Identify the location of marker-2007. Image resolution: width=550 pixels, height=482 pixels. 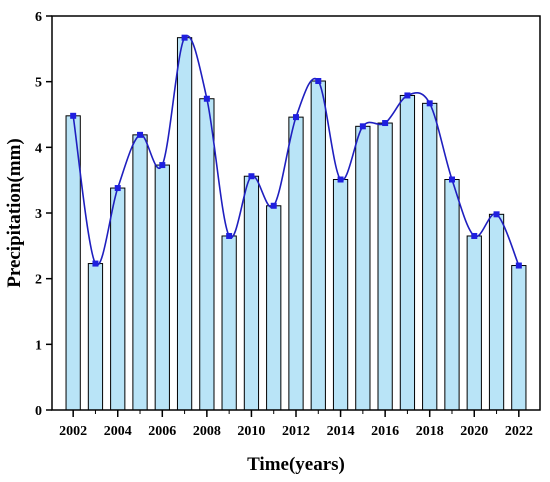
(184, 37).